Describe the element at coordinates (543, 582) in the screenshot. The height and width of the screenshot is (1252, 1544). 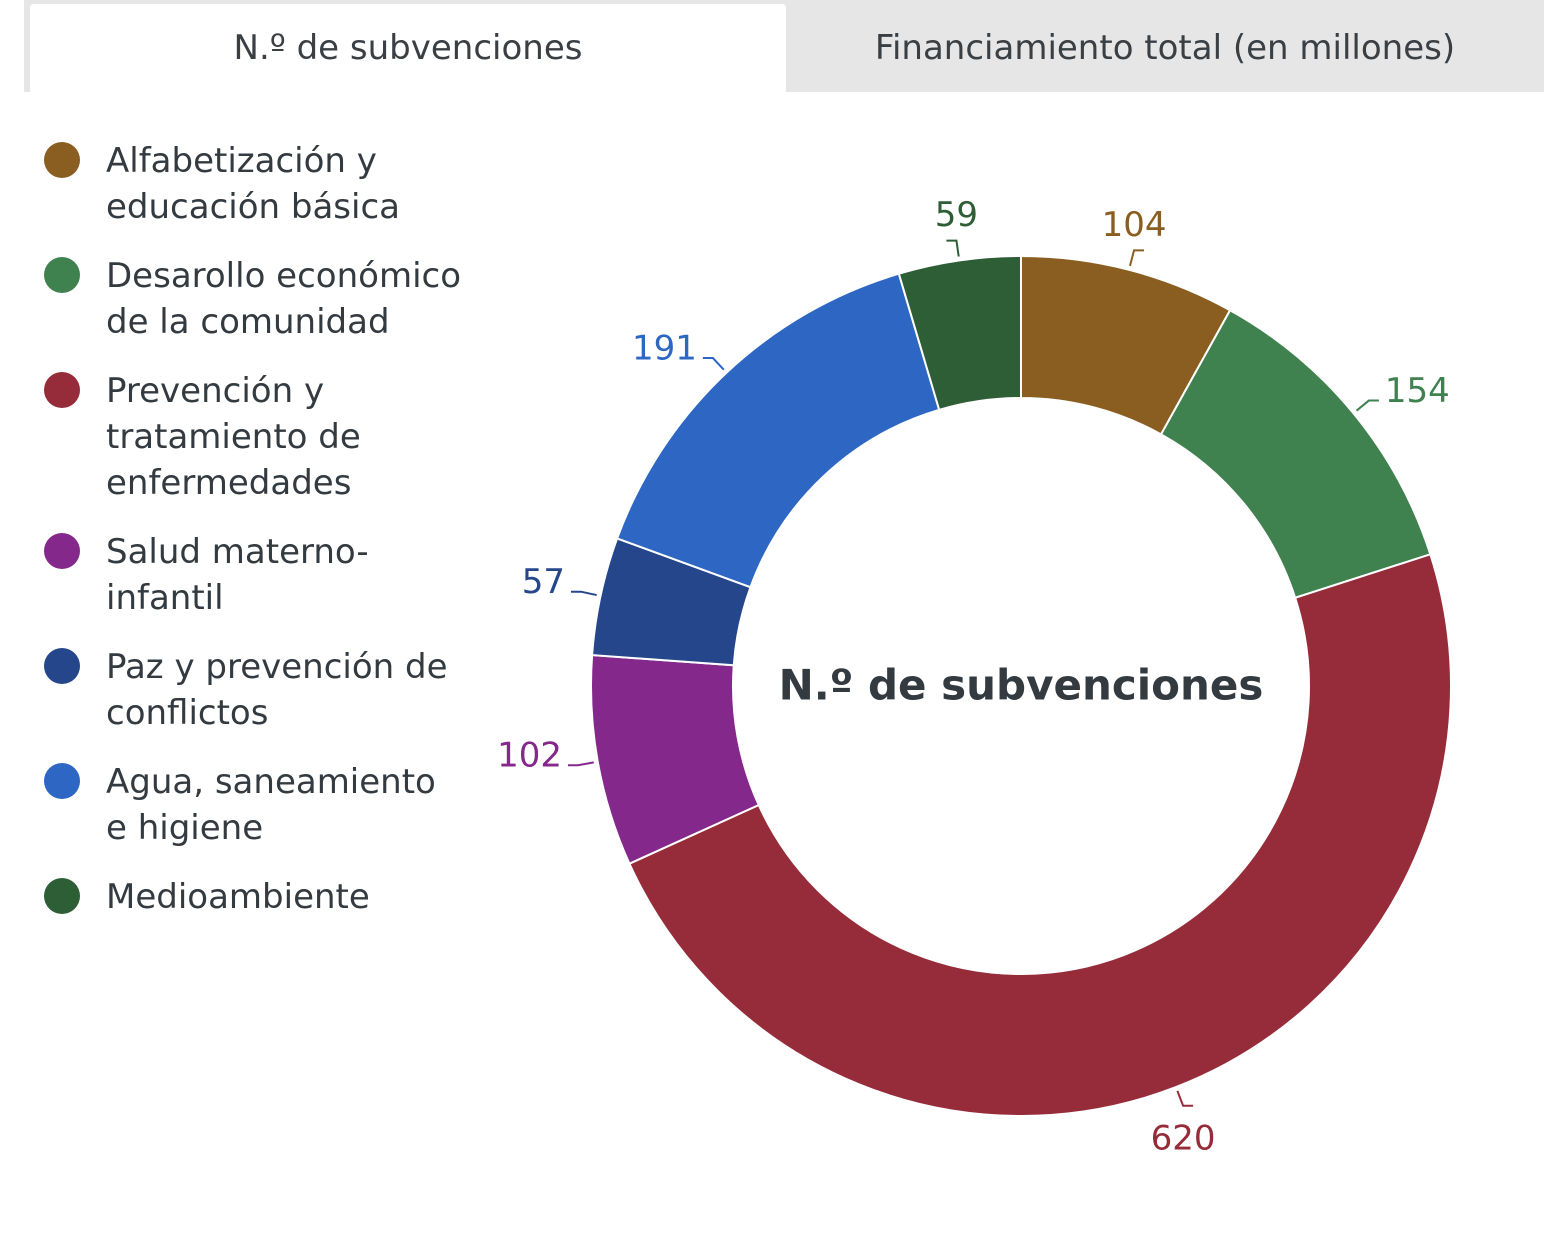
I see `data-label: 57` at that location.